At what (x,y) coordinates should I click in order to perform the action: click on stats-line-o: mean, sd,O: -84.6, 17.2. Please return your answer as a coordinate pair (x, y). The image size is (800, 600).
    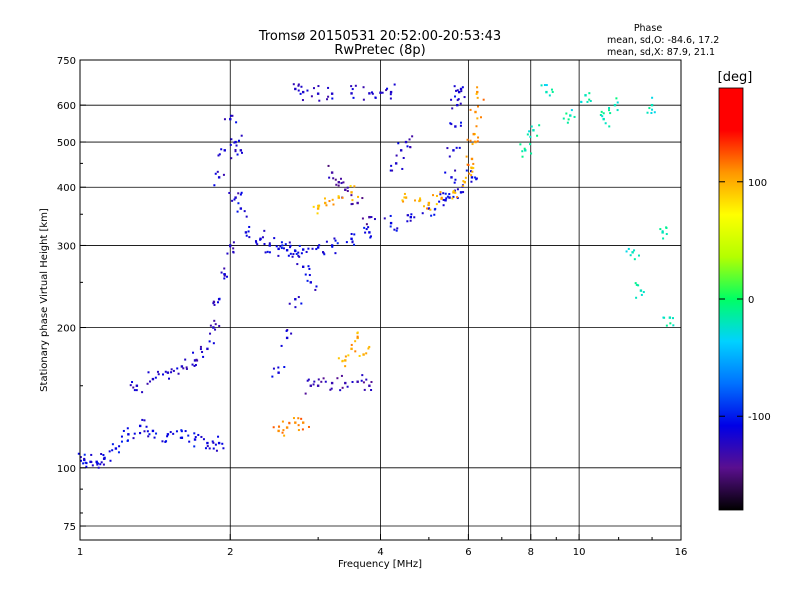
    Looking at the image, I should click on (663, 40).